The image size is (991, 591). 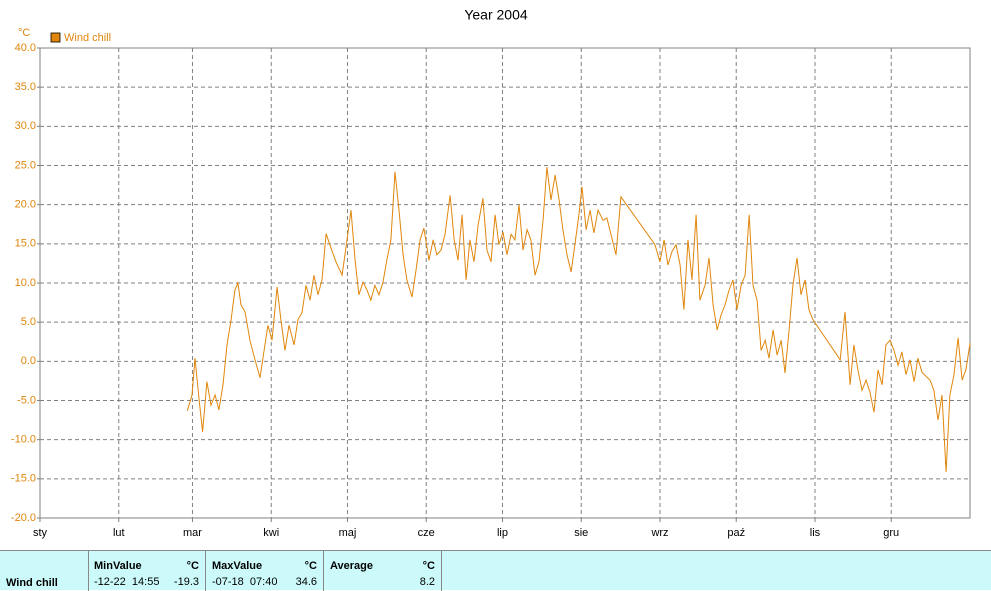 I want to click on time: -12-22 14:55, so click(x=127, y=582).